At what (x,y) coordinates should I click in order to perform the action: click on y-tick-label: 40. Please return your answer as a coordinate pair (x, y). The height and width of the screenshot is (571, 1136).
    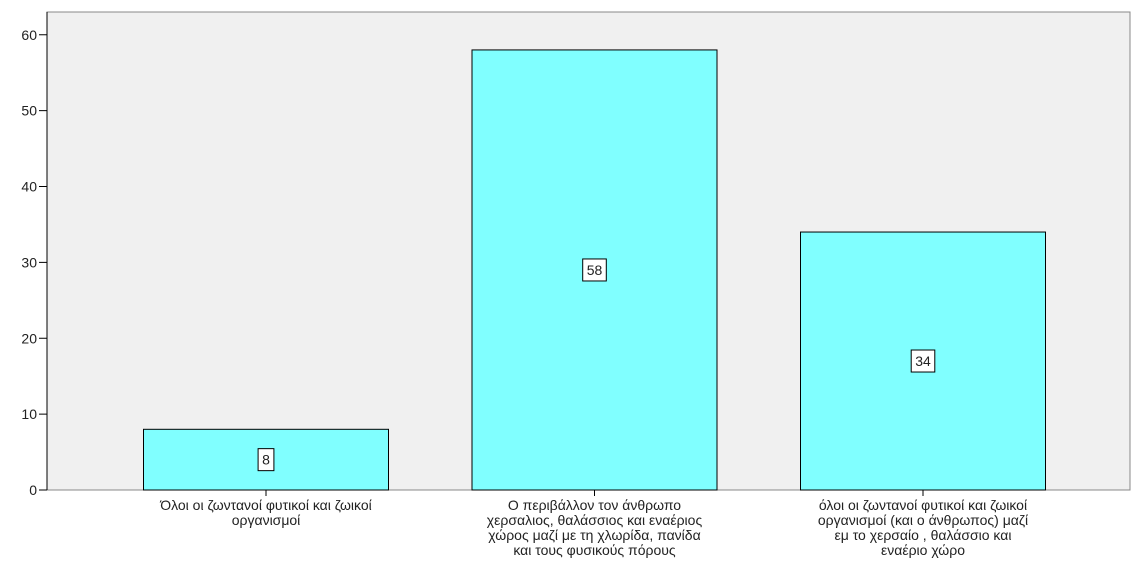
    Looking at the image, I should click on (29, 187).